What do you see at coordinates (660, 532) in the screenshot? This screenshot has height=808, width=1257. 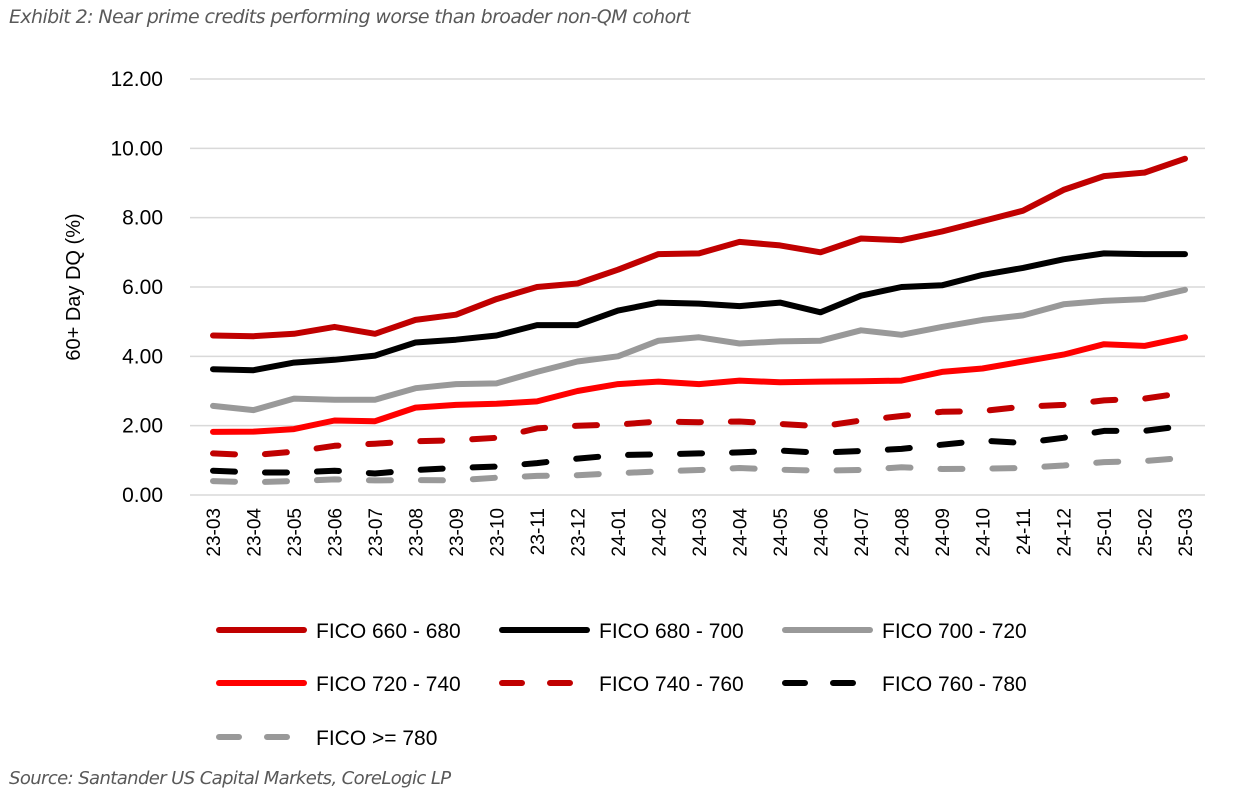 I see `x-tick-label: 24-02` at bounding box center [660, 532].